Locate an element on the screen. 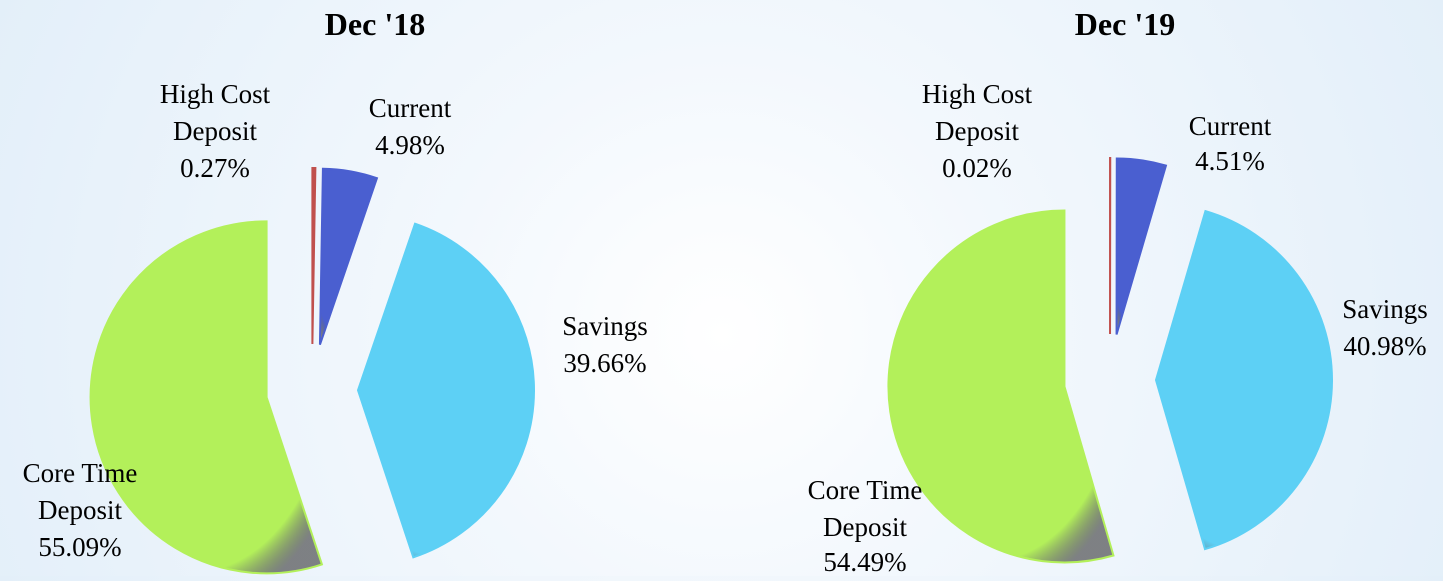 The width and height of the screenshot is (1443, 581). value-label: 0.27% is located at coordinates (215, 168).